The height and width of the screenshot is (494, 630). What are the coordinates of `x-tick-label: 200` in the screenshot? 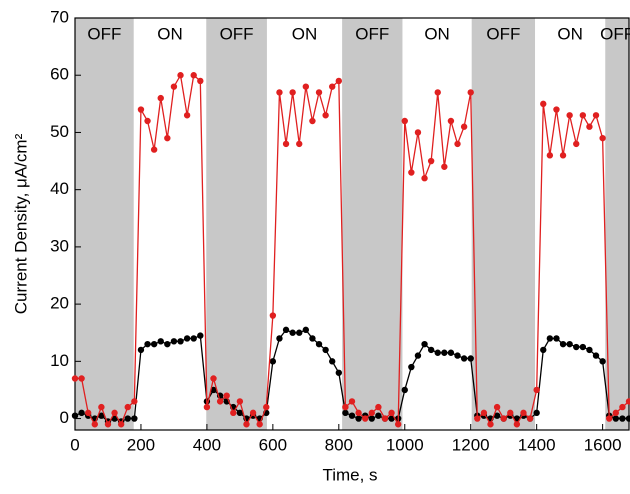 It's located at (141, 444).